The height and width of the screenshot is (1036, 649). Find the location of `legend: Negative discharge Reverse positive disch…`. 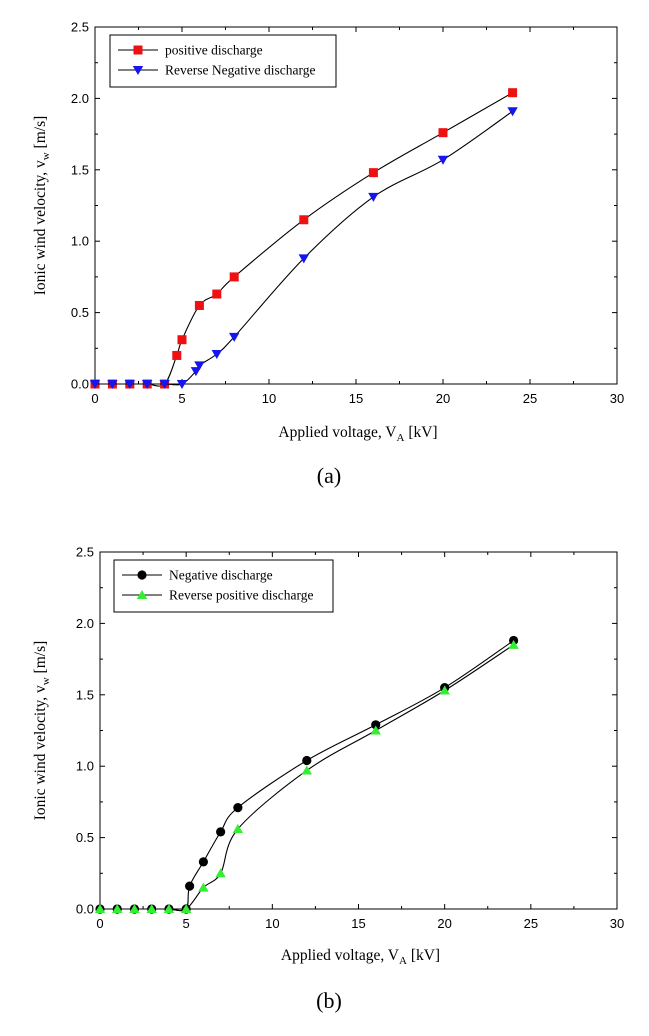

legend: Negative discharge Reverse positive disch… is located at coordinates (223, 586).